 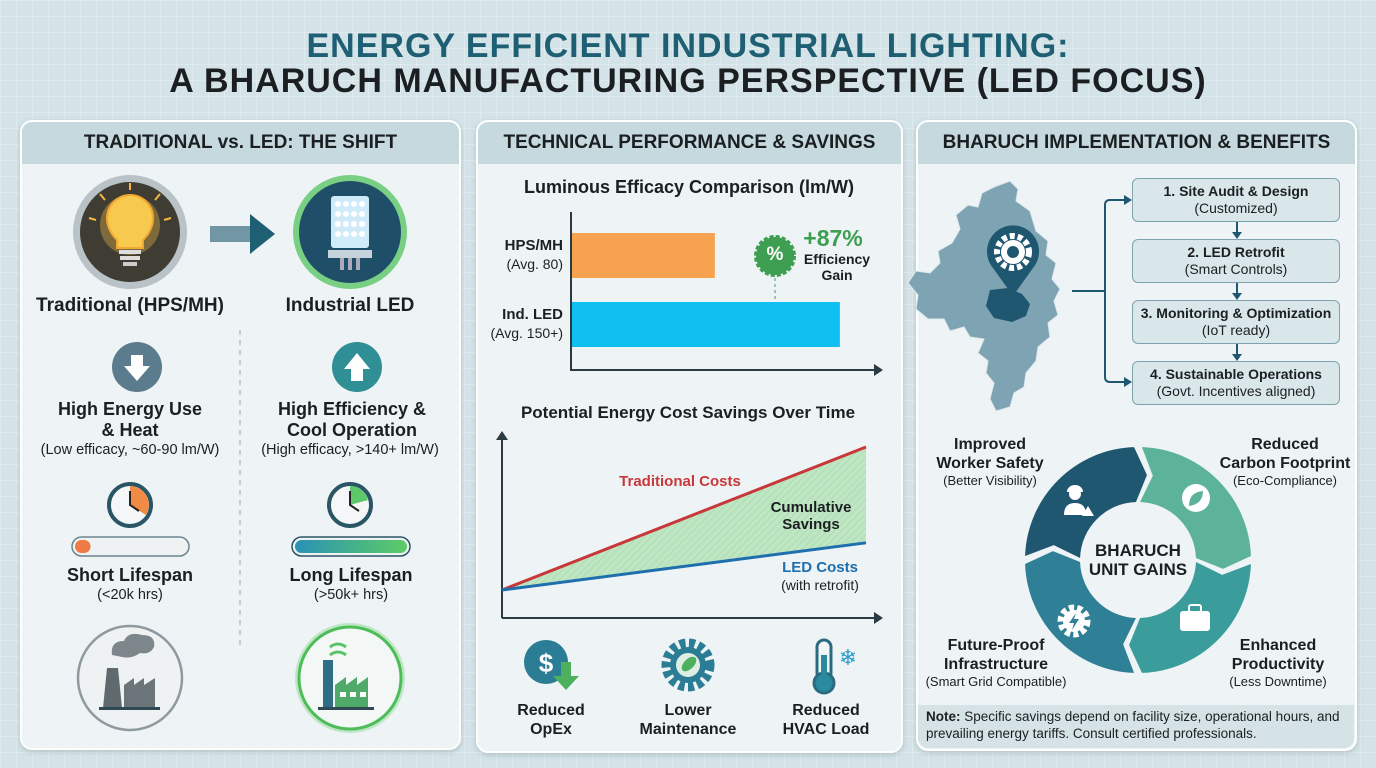 I want to click on cycle-segment-safety, so click(x=1086, y=502).